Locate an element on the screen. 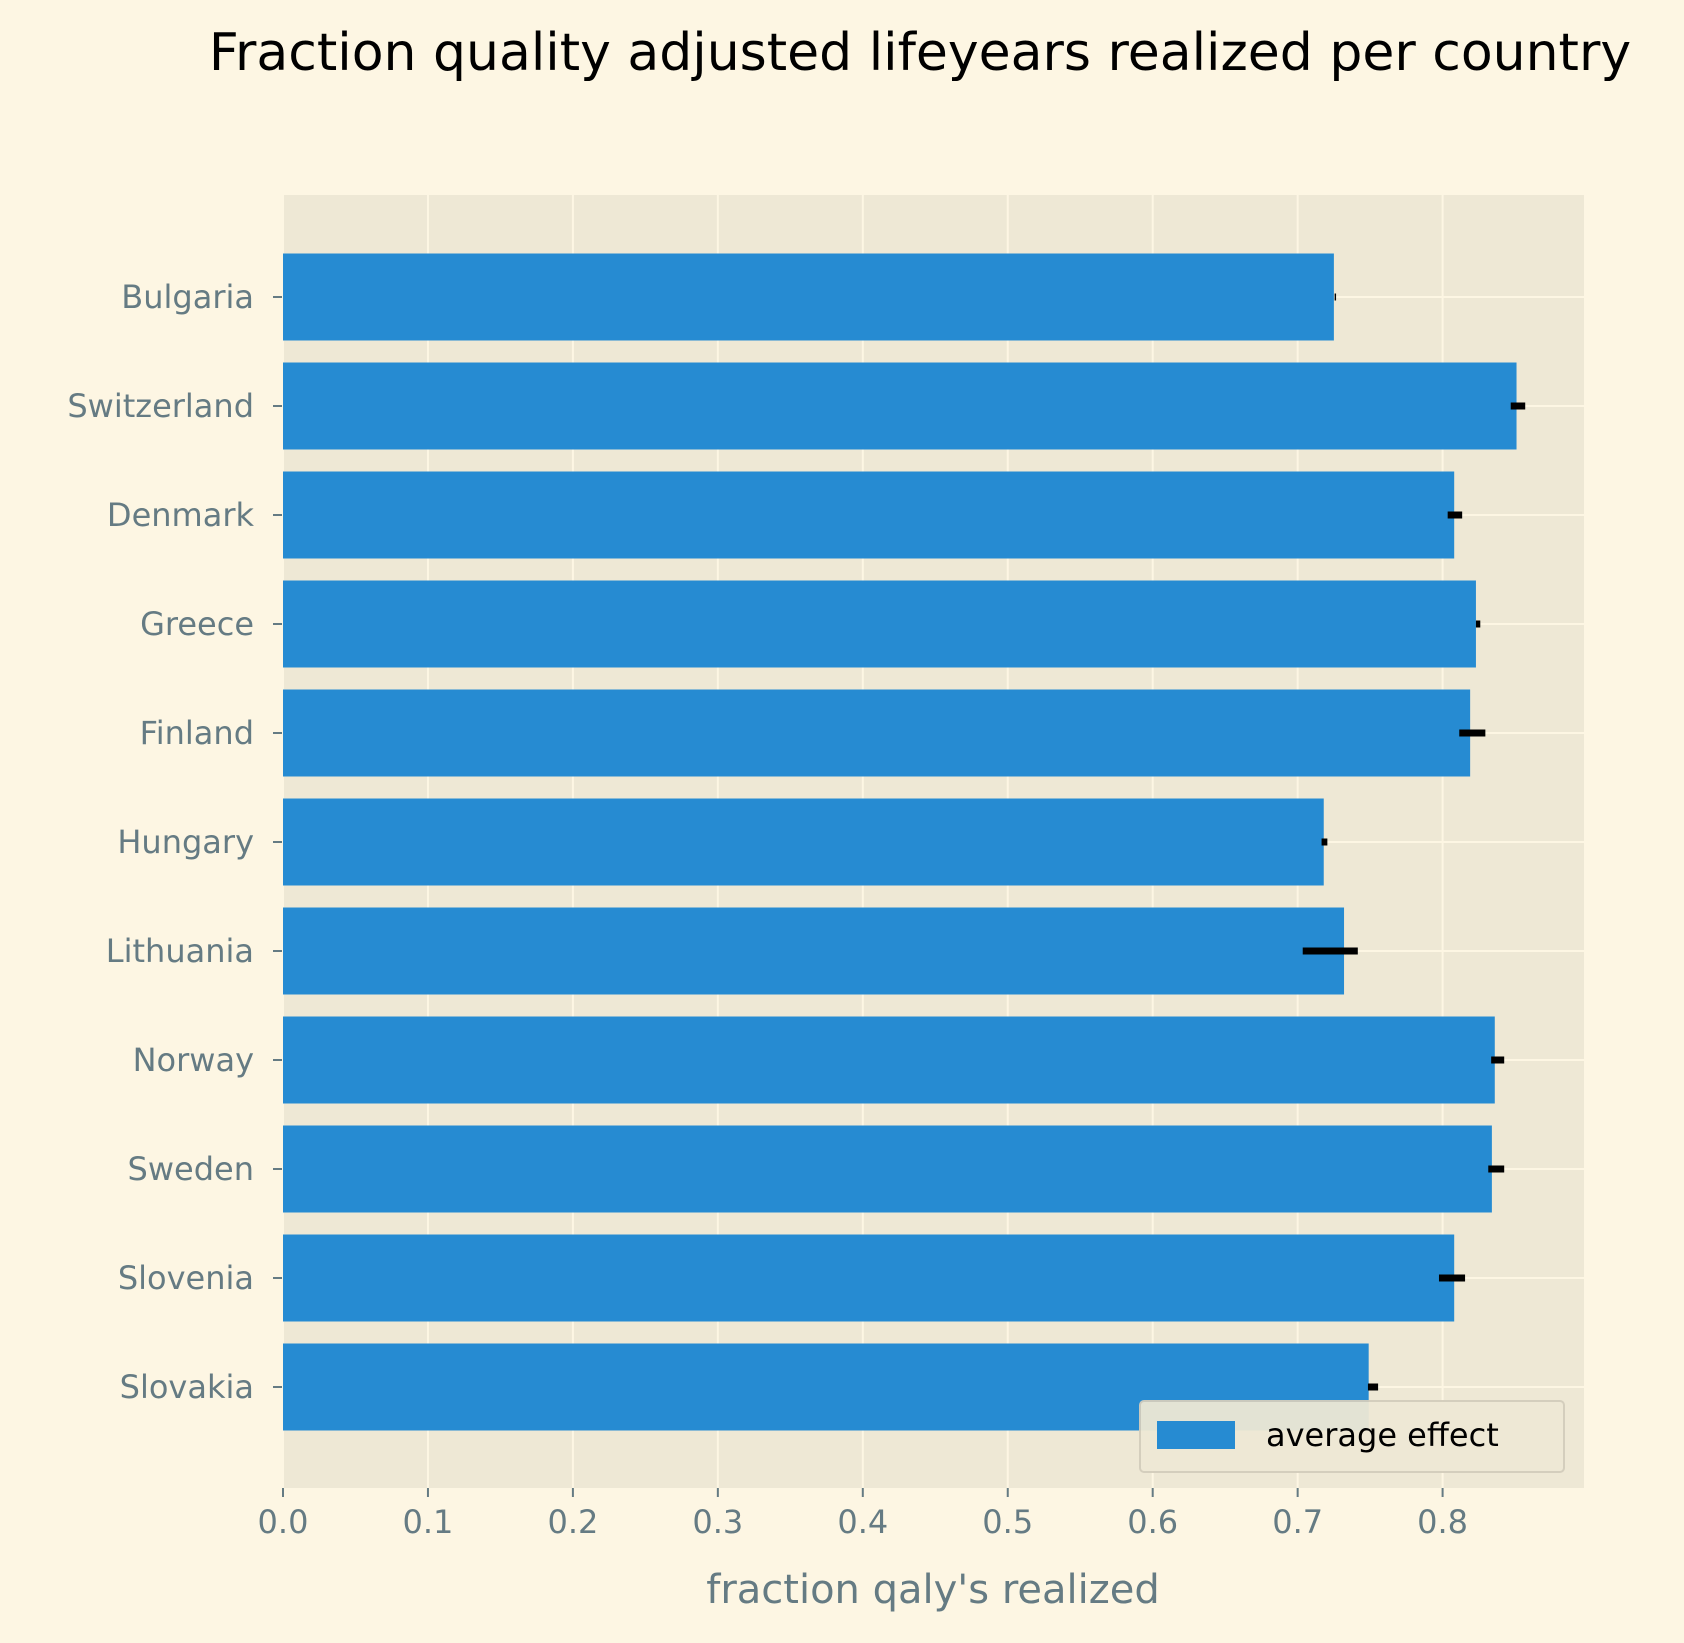  y-tick-label: Lithuania is located at coordinates (180, 951).